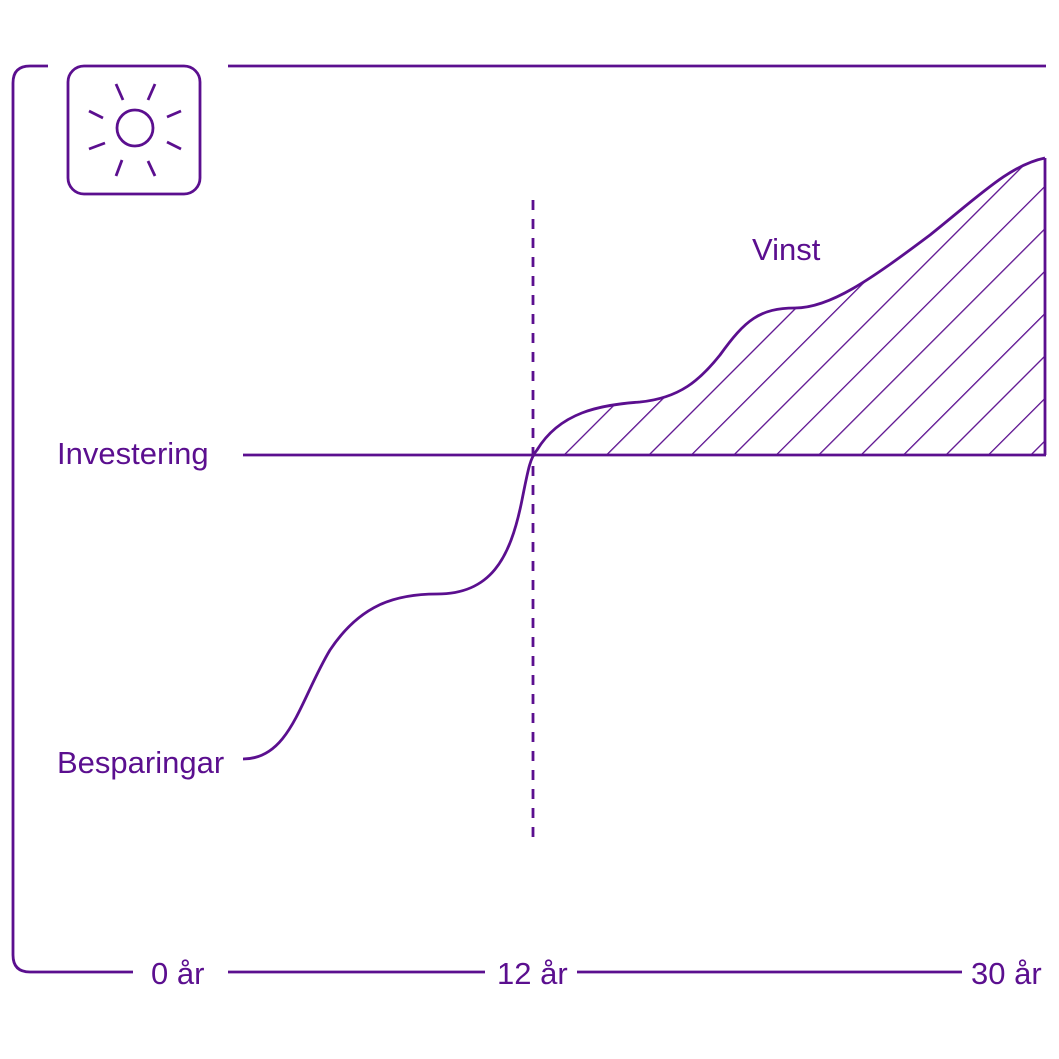 The image size is (1059, 1059). I want to click on savings-label: Besparingar, so click(141, 762).